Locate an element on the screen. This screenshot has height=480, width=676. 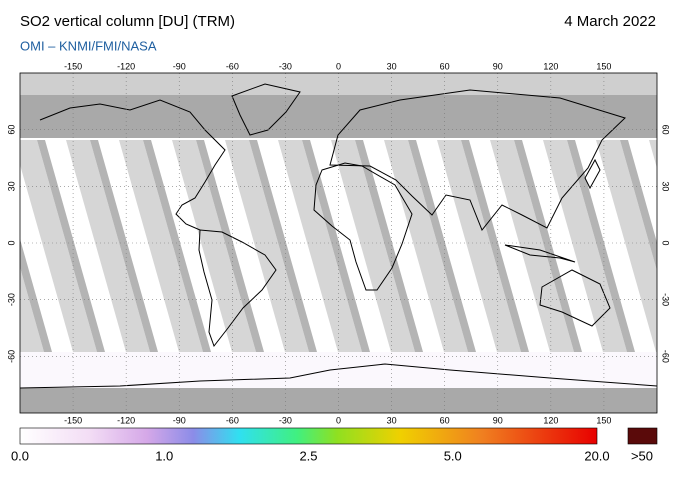
lon-label-top: -150 is located at coordinates (73, 66).